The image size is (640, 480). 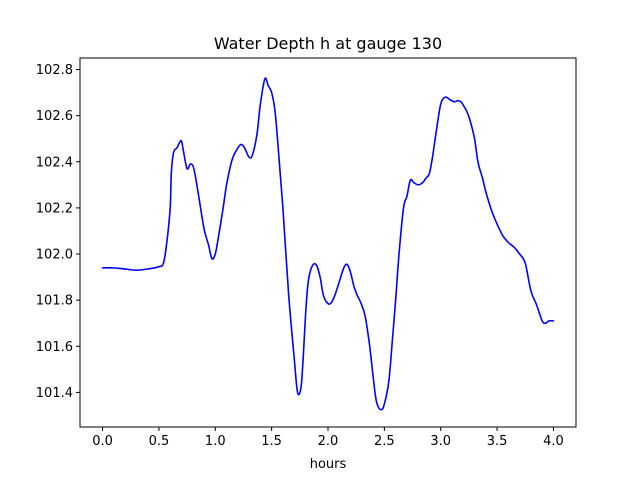 I want to click on x-tick-label: 1.0, so click(x=215, y=441).